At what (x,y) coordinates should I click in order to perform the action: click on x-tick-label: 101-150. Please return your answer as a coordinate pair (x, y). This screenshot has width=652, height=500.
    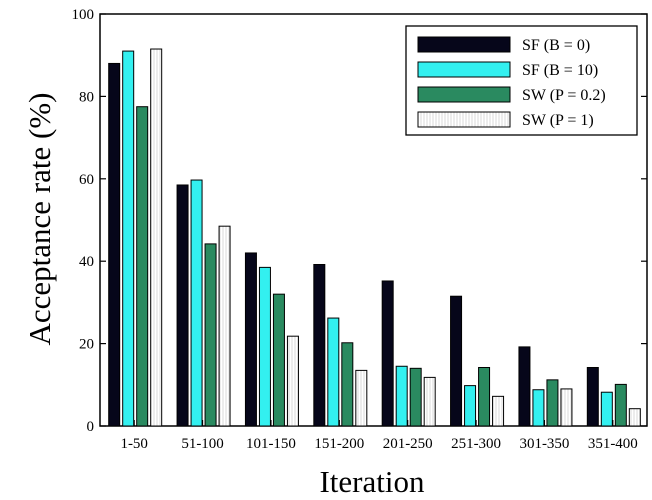
    Looking at the image, I should click on (271, 444).